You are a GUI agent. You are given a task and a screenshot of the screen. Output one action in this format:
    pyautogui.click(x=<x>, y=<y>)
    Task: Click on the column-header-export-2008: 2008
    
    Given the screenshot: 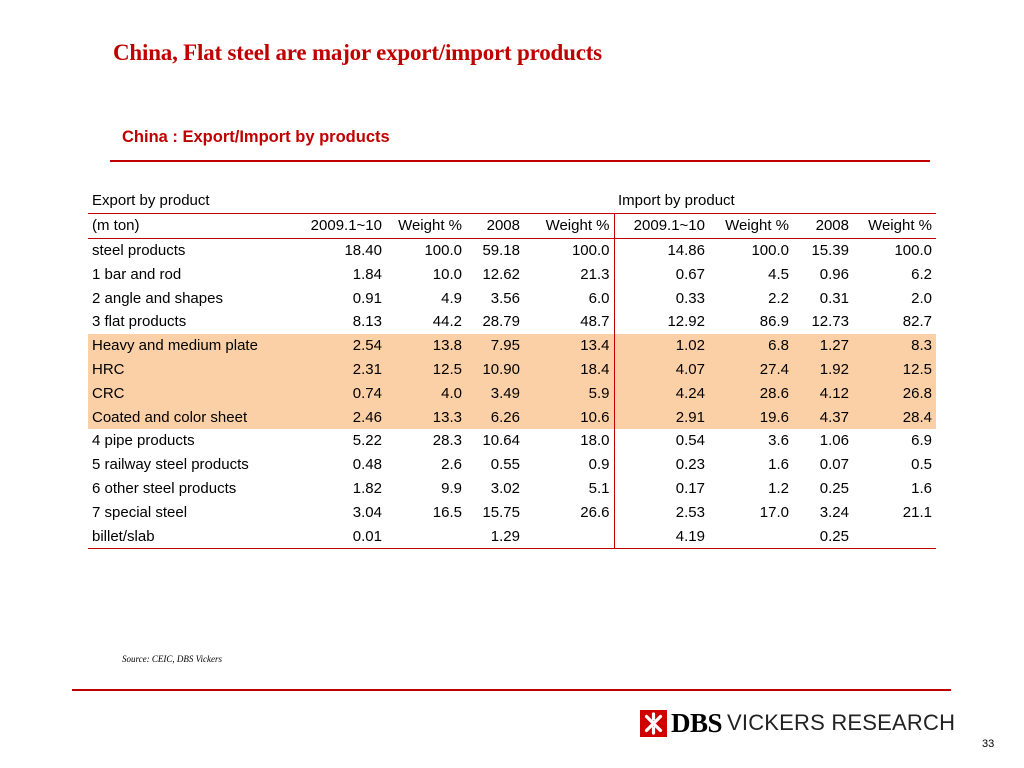 What is the action you would take?
    pyautogui.click(x=495, y=226)
    